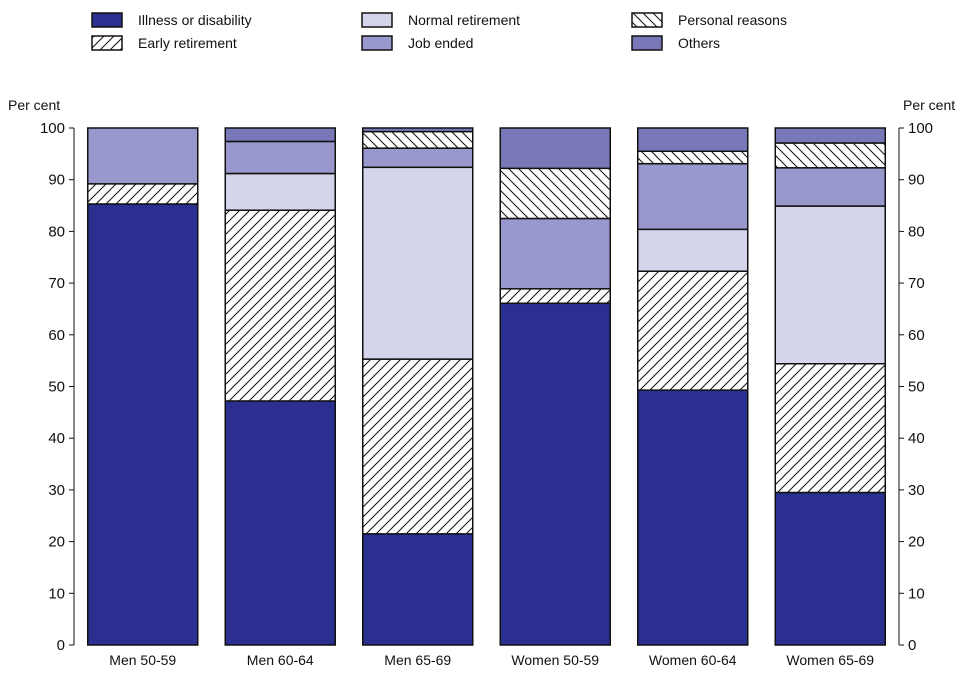  What do you see at coordinates (647, 43) in the screenshot?
I see `legend-swatch-others` at bounding box center [647, 43].